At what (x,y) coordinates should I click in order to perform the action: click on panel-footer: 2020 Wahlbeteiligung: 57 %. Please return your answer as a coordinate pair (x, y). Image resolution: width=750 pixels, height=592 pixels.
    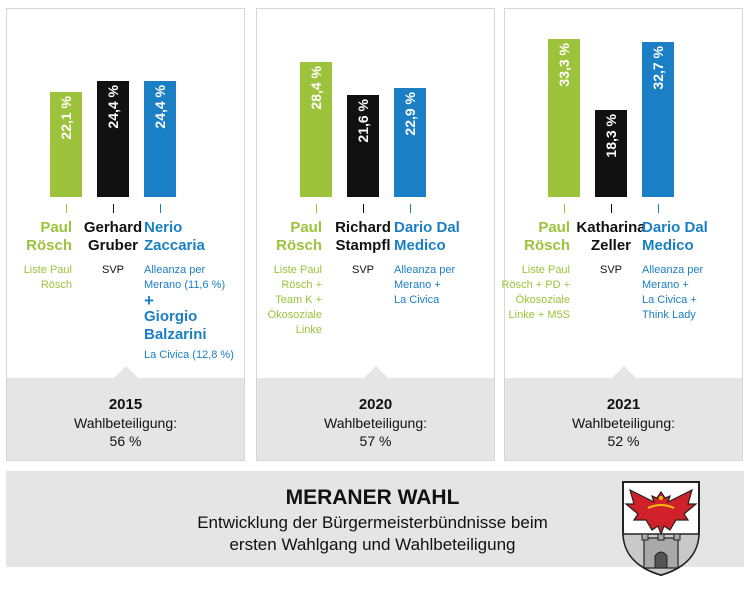
    Looking at the image, I should click on (375, 413).